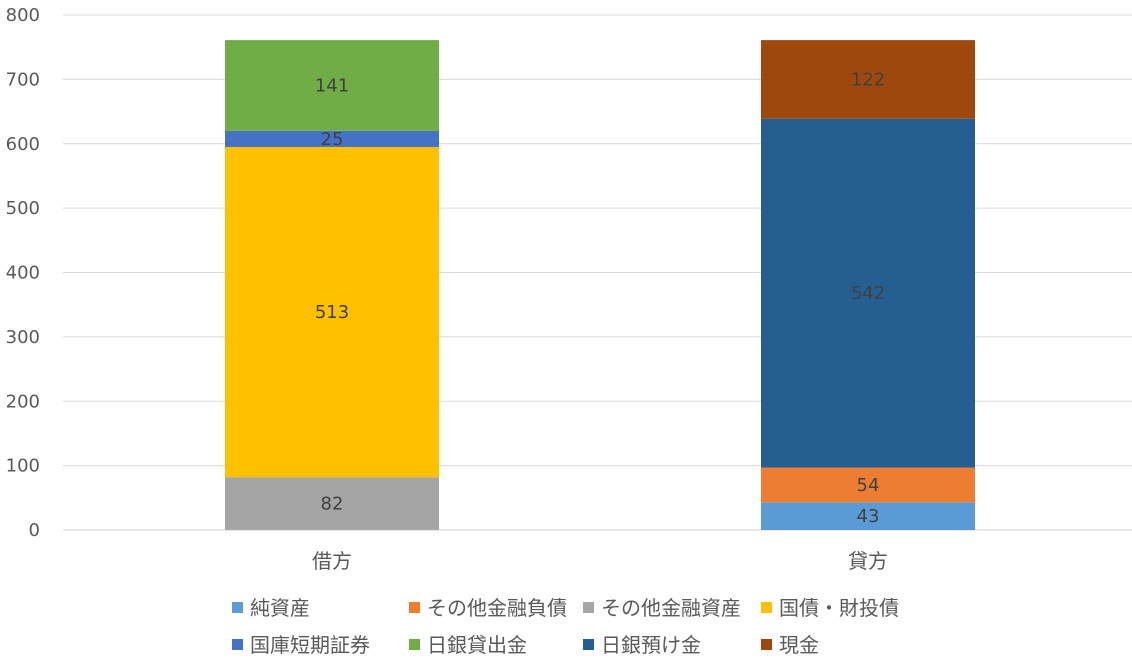  What do you see at coordinates (310, 645) in the screenshot?
I see `legend-label: 国庫短期証券` at bounding box center [310, 645].